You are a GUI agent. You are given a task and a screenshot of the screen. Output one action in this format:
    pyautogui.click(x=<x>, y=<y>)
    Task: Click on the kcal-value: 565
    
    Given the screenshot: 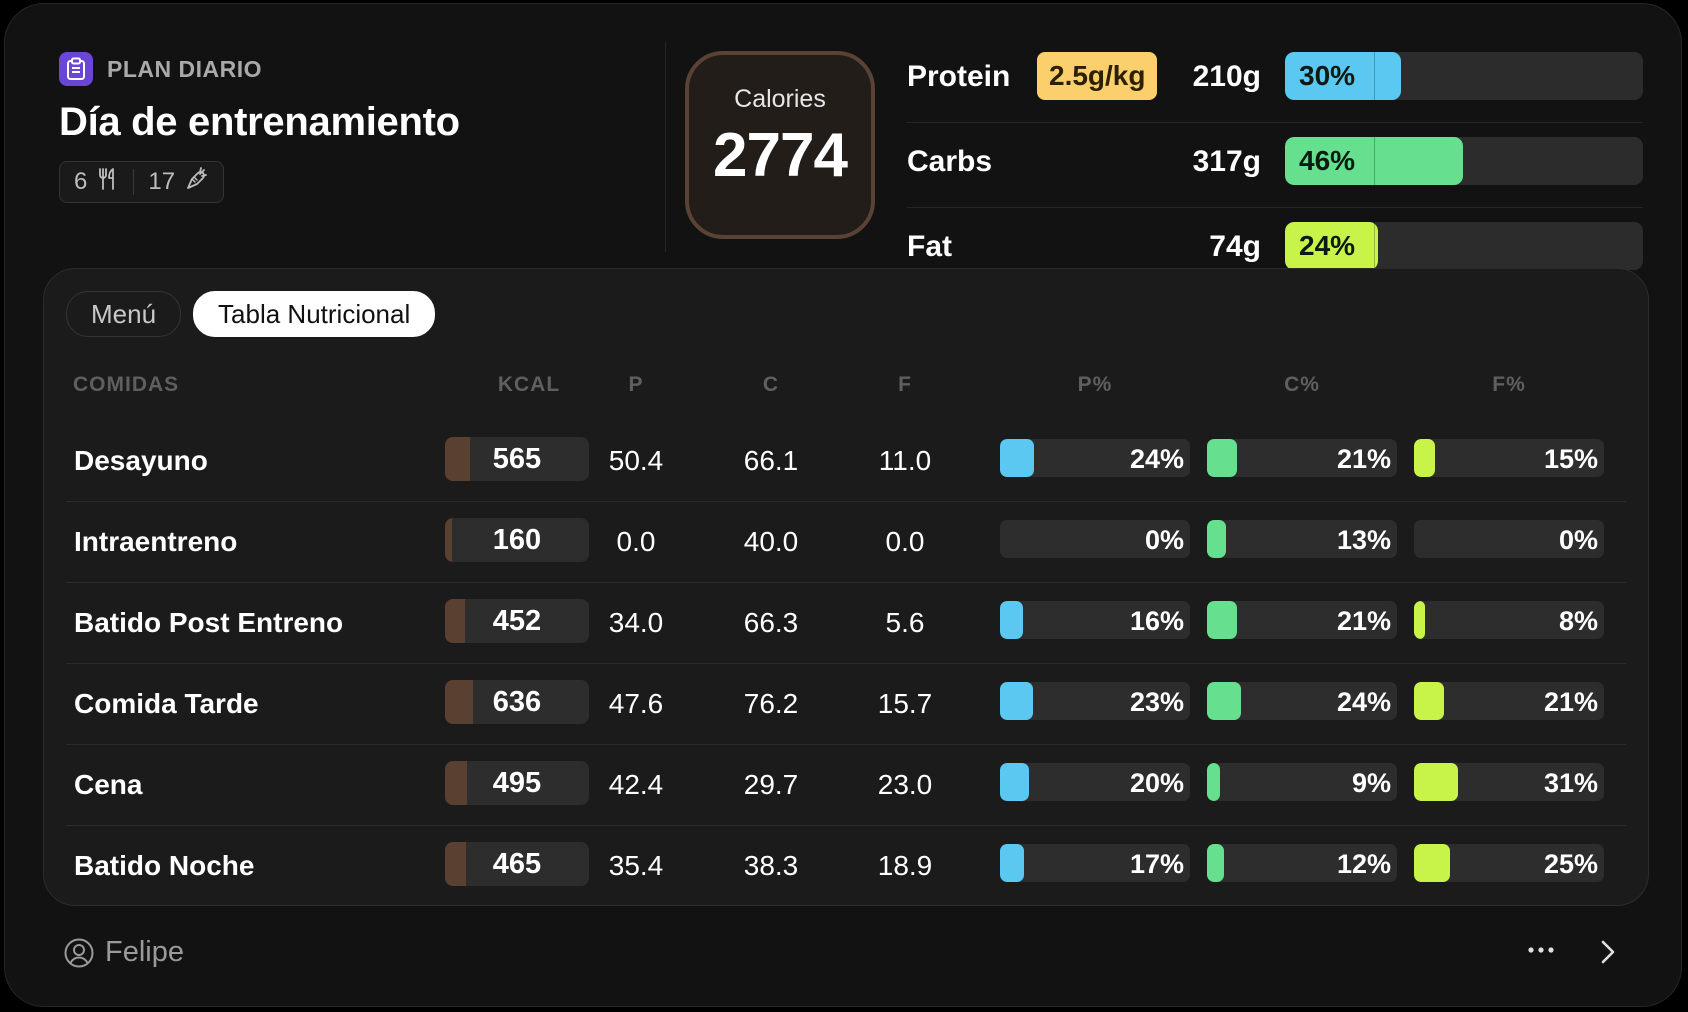 What is the action you would take?
    pyautogui.click(x=517, y=459)
    